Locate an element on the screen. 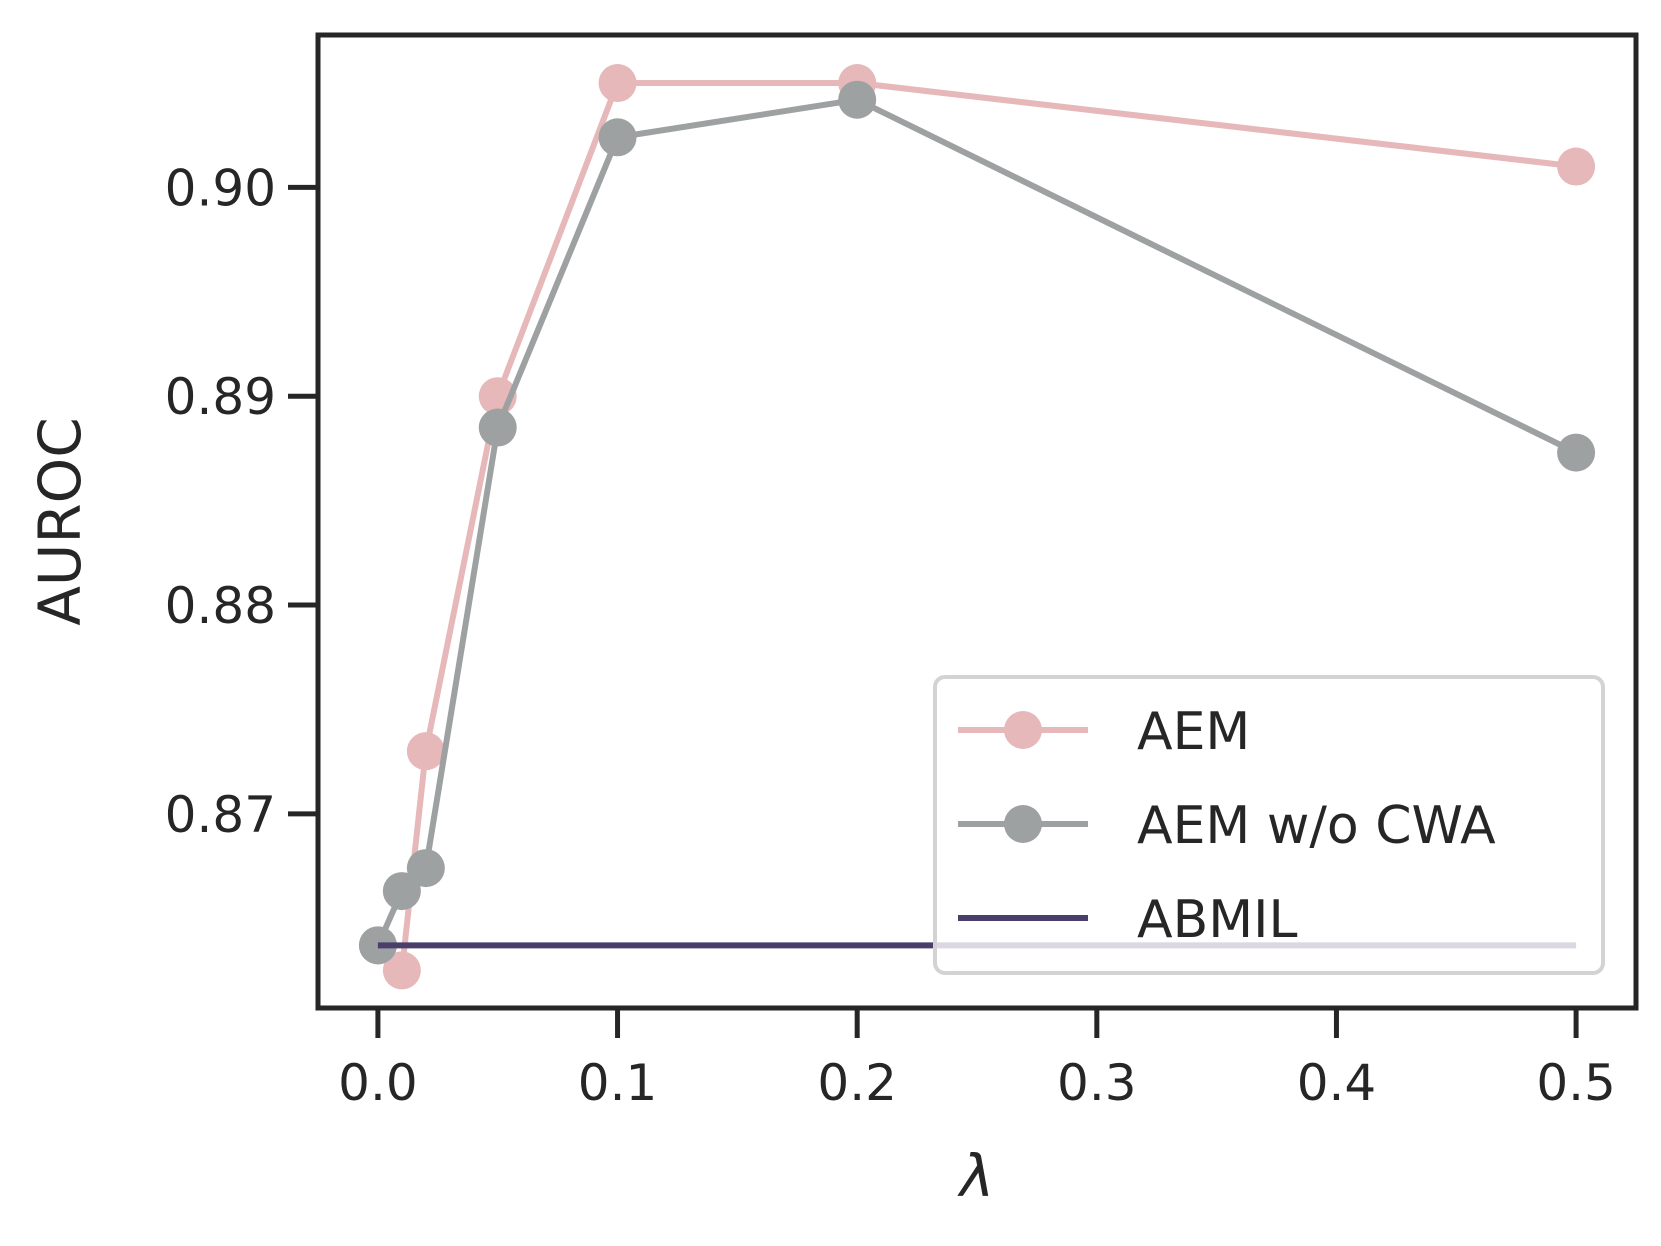 This screenshot has width=1661, height=1246. legend-box is located at coordinates (1269, 825).